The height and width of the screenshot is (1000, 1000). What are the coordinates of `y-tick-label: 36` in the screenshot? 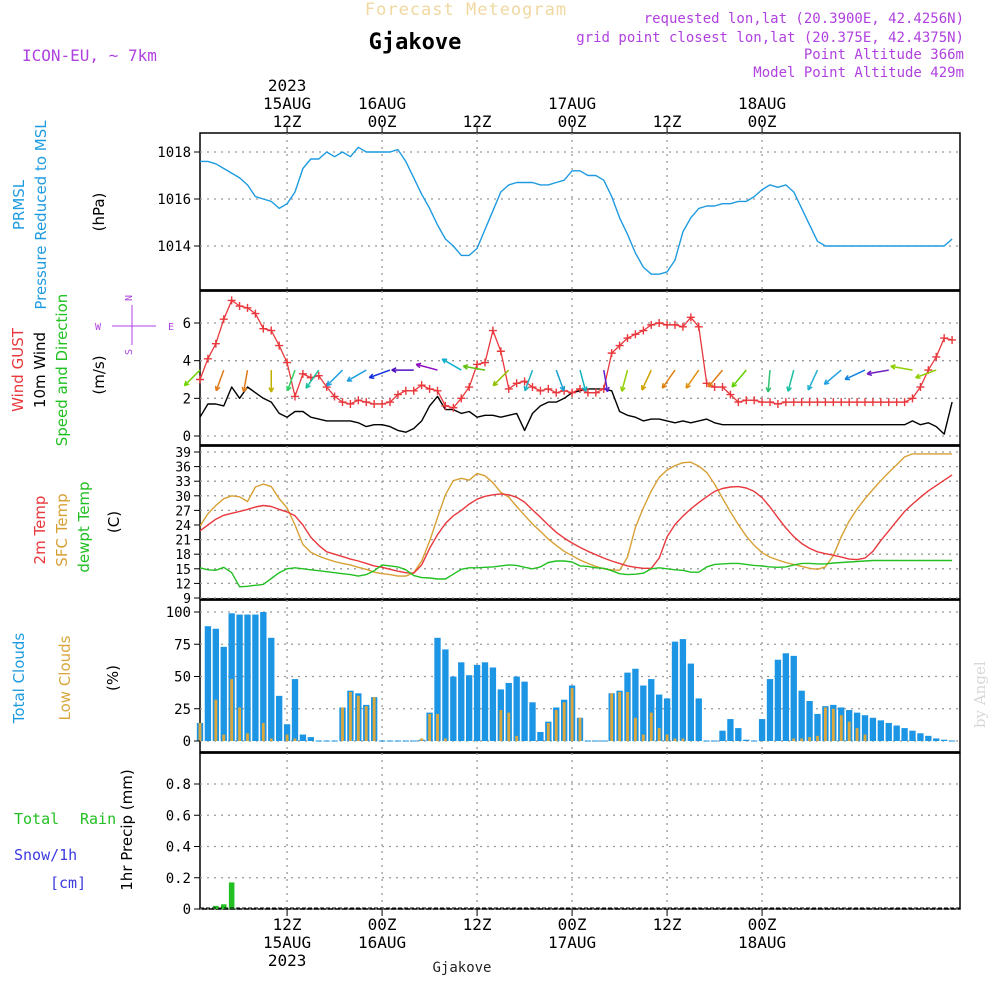 It's located at (183, 468).